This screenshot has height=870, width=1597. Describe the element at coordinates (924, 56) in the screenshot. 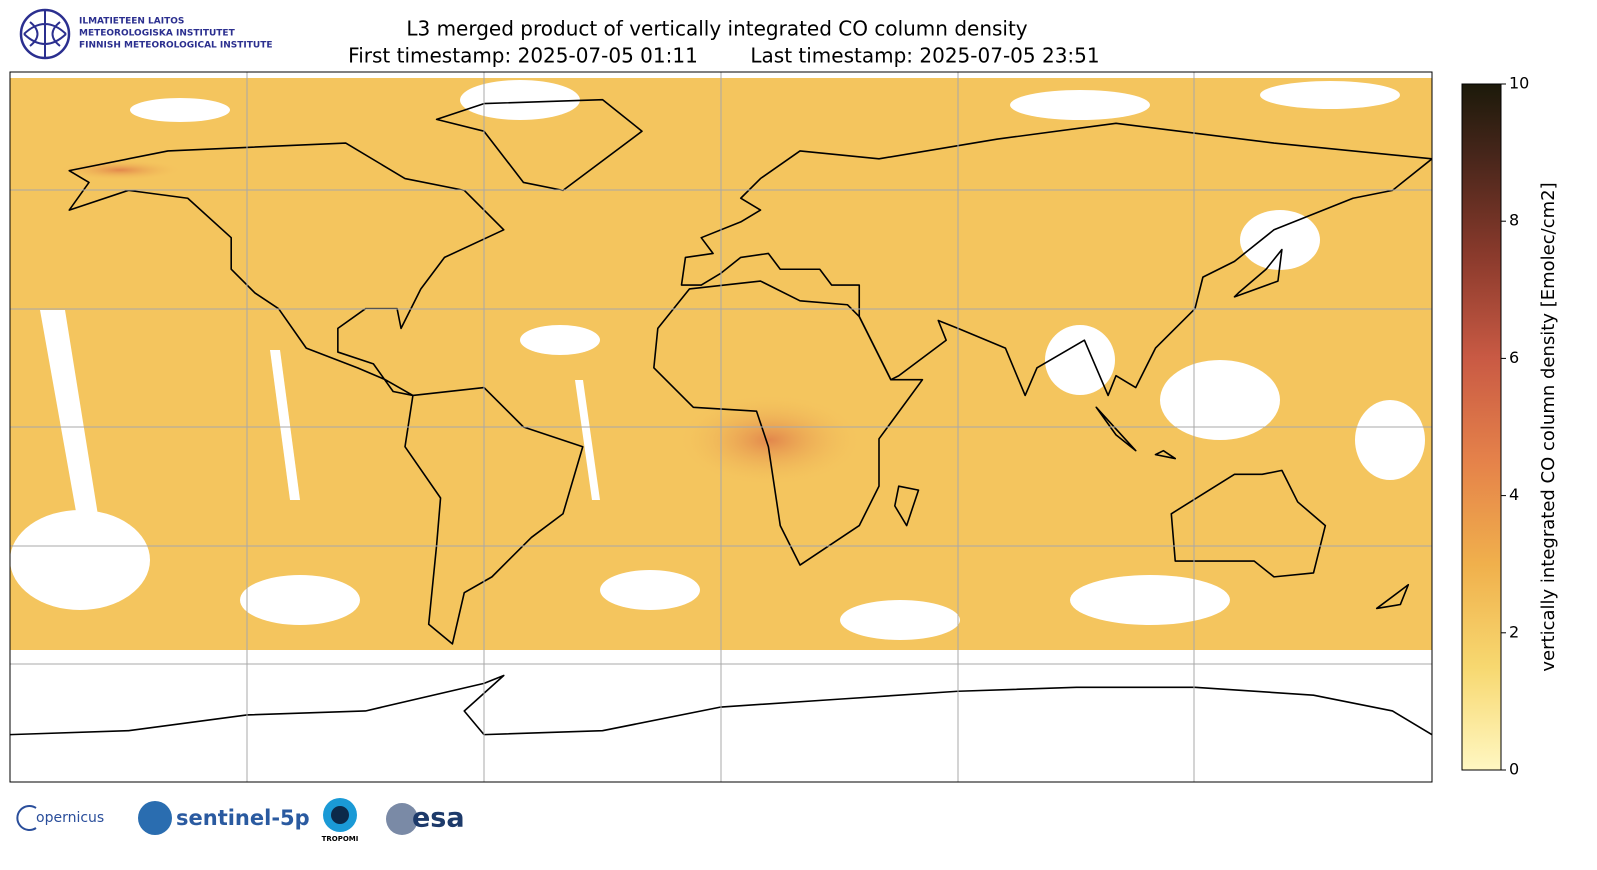

I see `last-timestamp: Last timestamp: 2025-07-05 23:51` at that location.